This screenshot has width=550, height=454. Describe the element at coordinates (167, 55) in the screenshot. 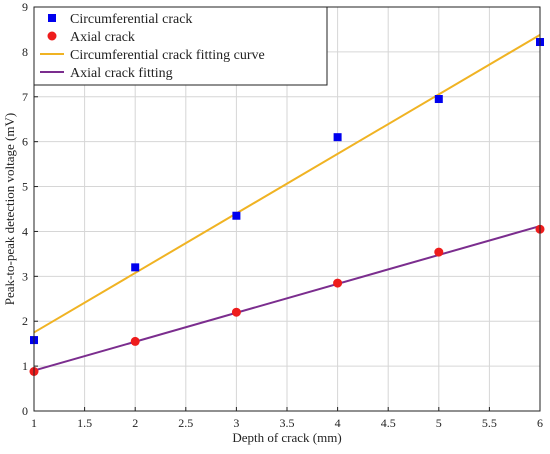

I see `legend-label: Circumferential crack fitting curve` at that location.